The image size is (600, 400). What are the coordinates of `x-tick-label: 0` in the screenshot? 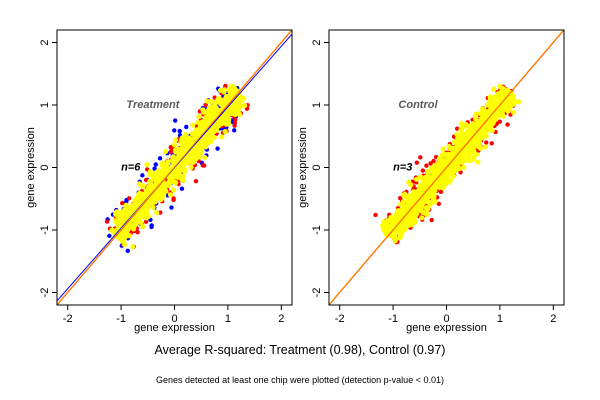 It's located at (446, 319).